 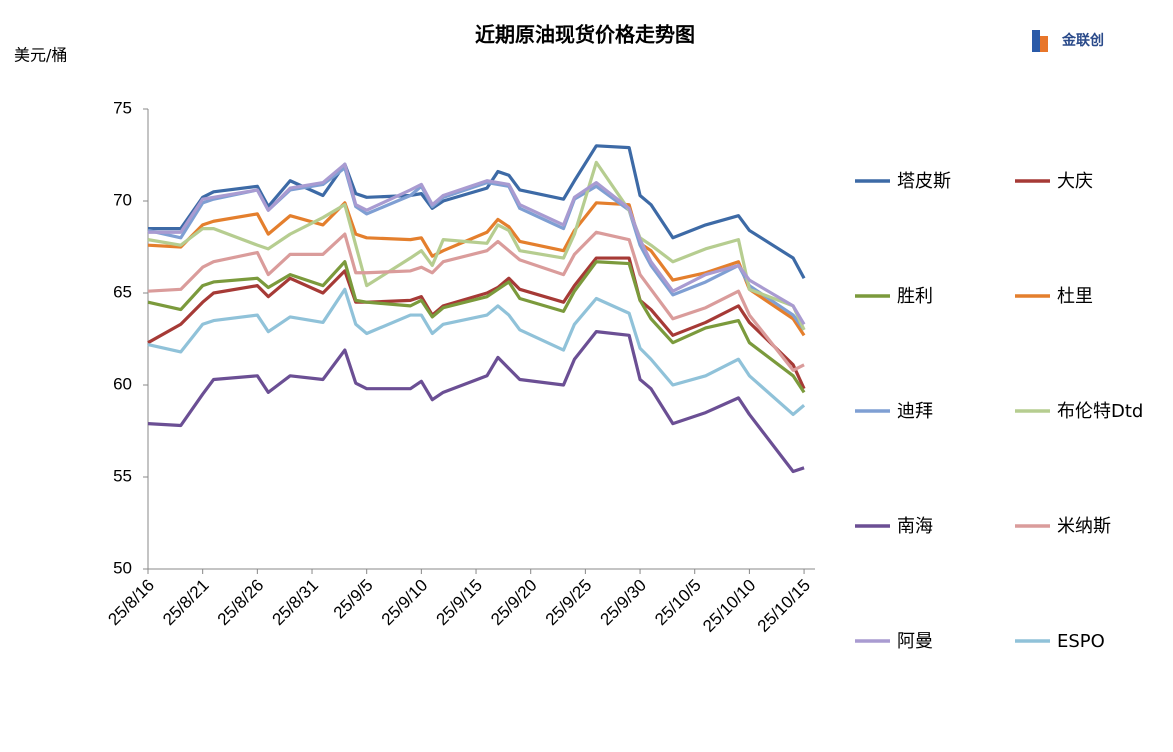 I want to click on x-tick-label: 25/9/25, so click(x=569, y=603).